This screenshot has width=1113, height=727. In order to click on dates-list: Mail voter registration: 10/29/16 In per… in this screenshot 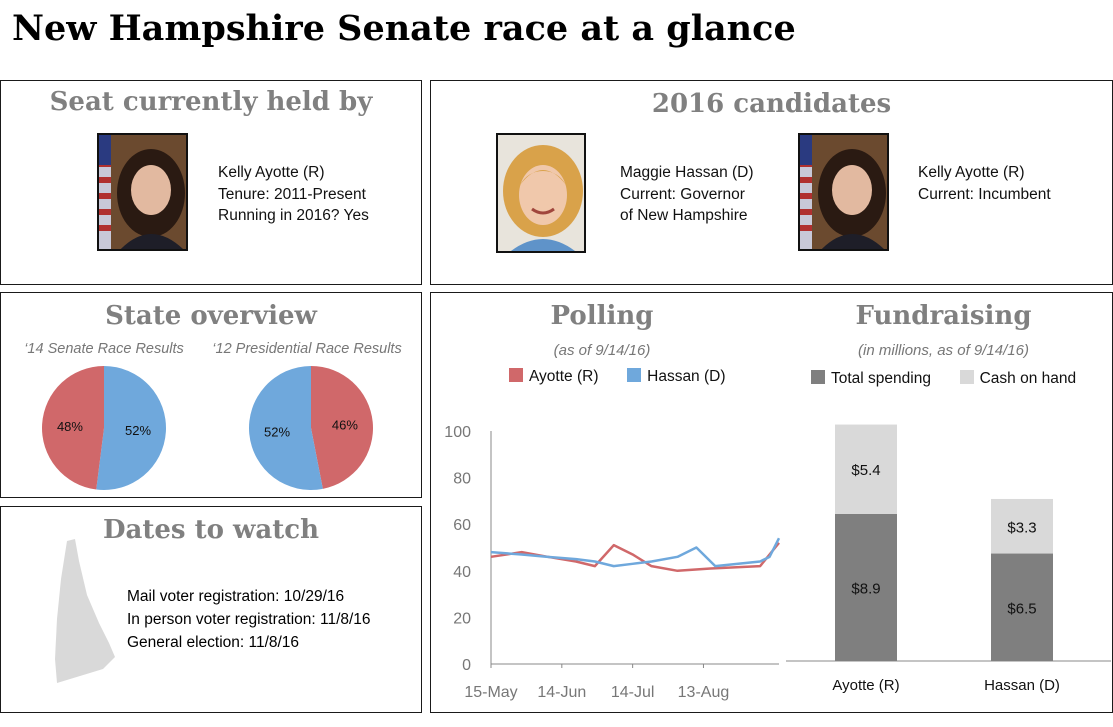, I will do `click(249, 619)`.